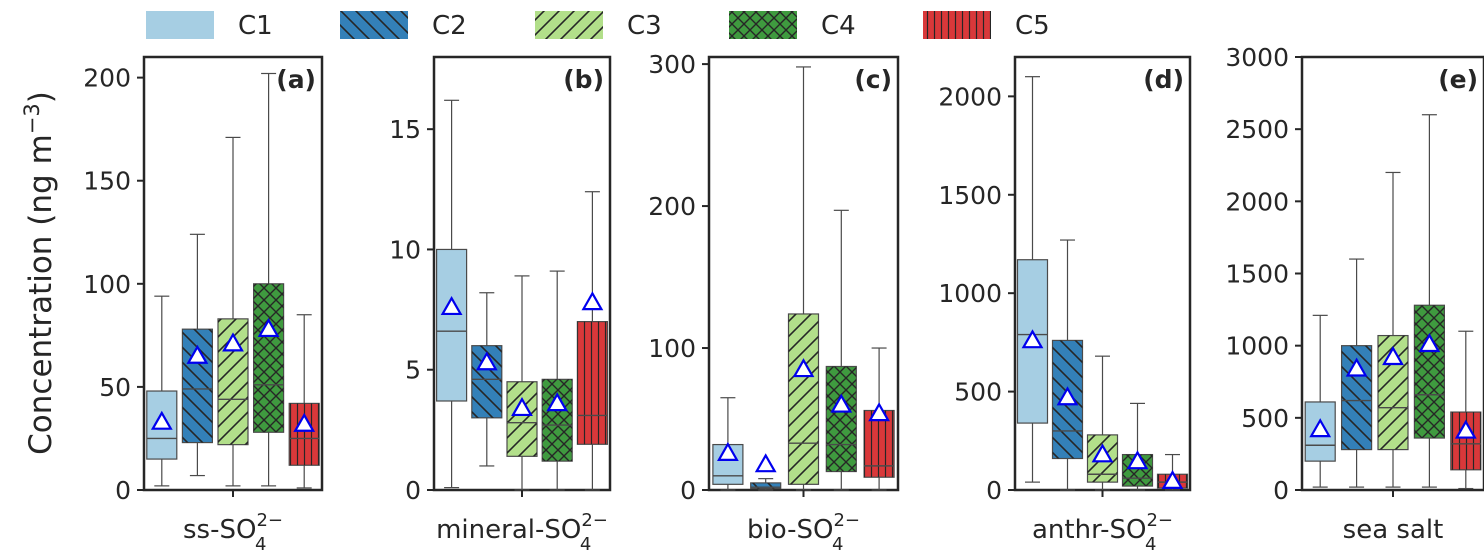 The height and width of the screenshot is (555, 1484). I want to click on panel-label: (d), so click(1163, 79).